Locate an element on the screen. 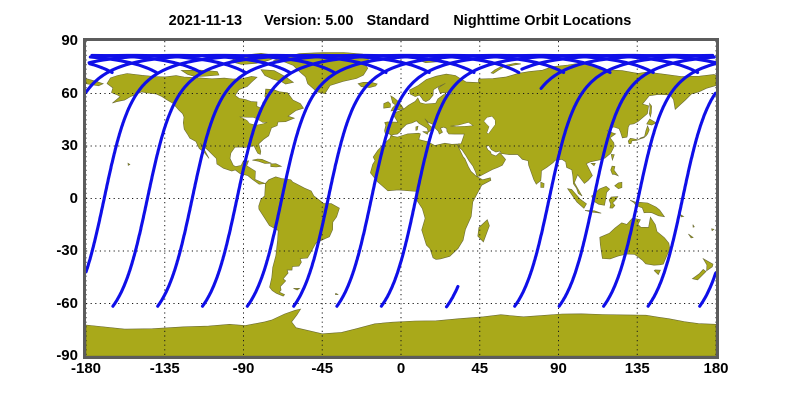 The height and width of the screenshot is (400, 800). land-luzon is located at coordinates (615, 171).